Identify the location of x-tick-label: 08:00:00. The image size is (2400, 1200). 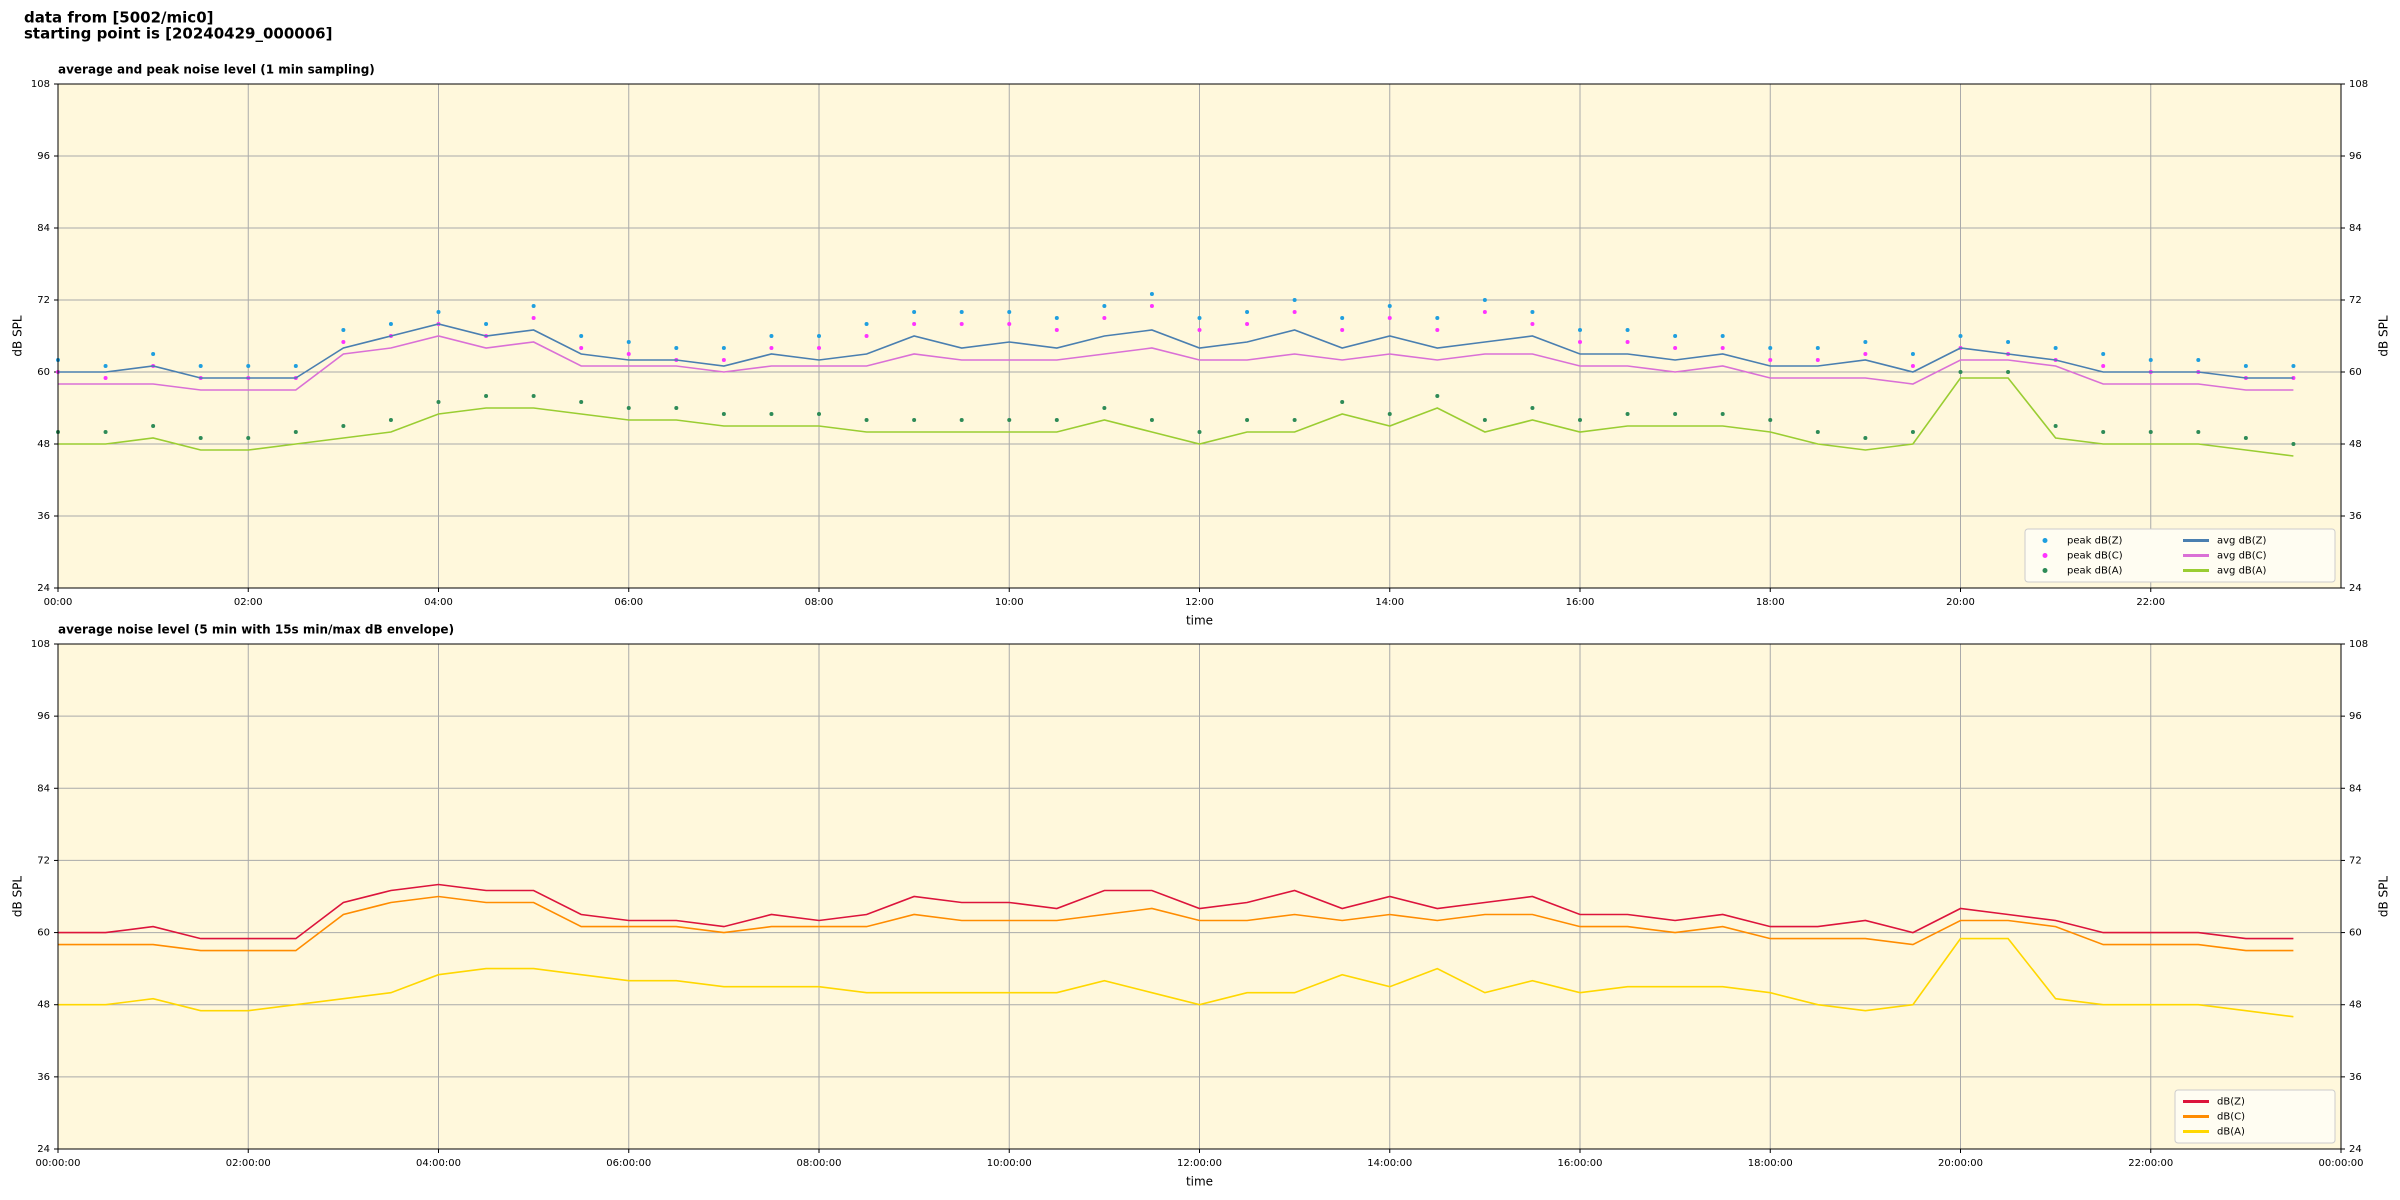
(819, 1163).